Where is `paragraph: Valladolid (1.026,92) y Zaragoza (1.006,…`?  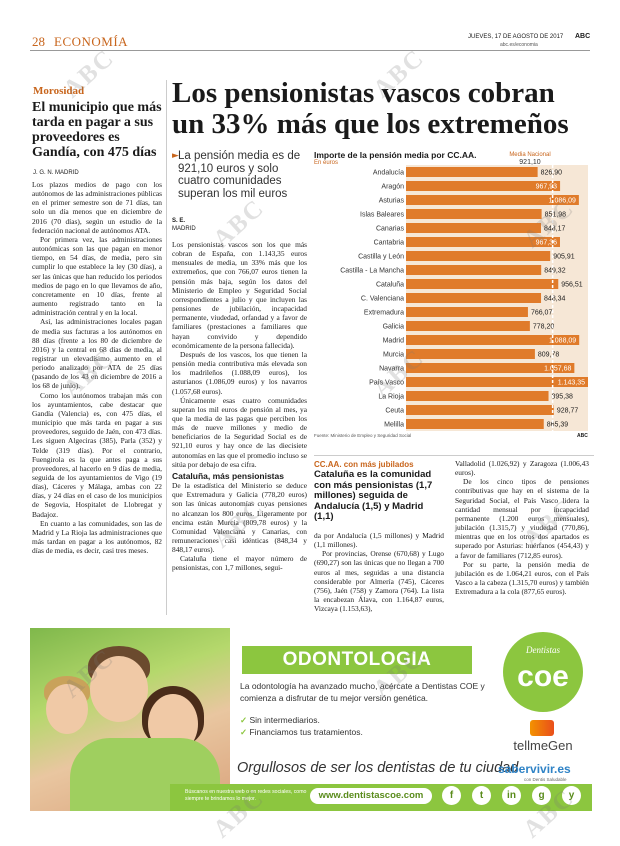 paragraph: Valladolid (1.026,92) y Zaragoza (1.006,… is located at coordinates (522, 468).